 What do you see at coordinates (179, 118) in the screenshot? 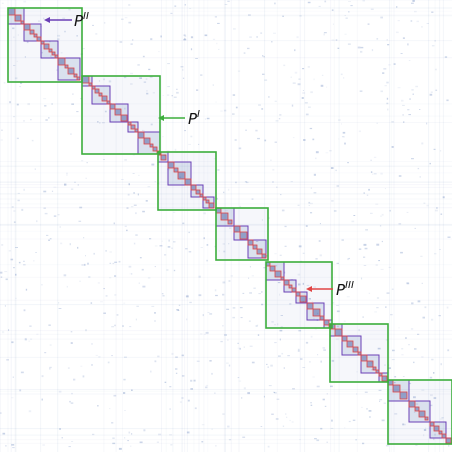
I see `annotation-p1: PI` at bounding box center [179, 118].